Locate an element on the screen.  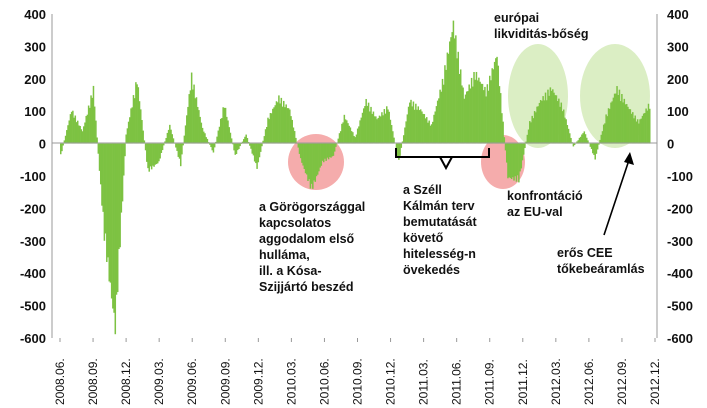
x-tick-label: 2011.06. is located at coordinates (457, 382).